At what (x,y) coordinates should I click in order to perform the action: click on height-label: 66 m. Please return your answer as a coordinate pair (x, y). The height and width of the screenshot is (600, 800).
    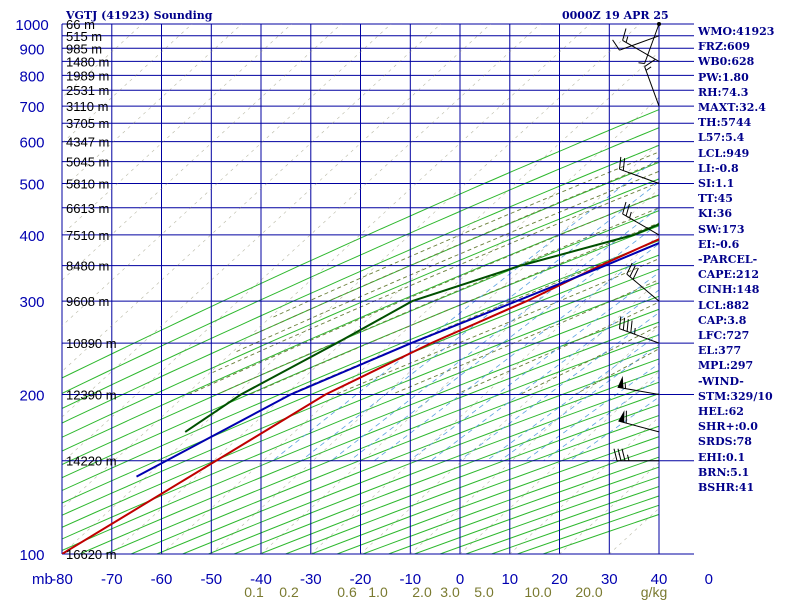
    Looking at the image, I should click on (80, 24).